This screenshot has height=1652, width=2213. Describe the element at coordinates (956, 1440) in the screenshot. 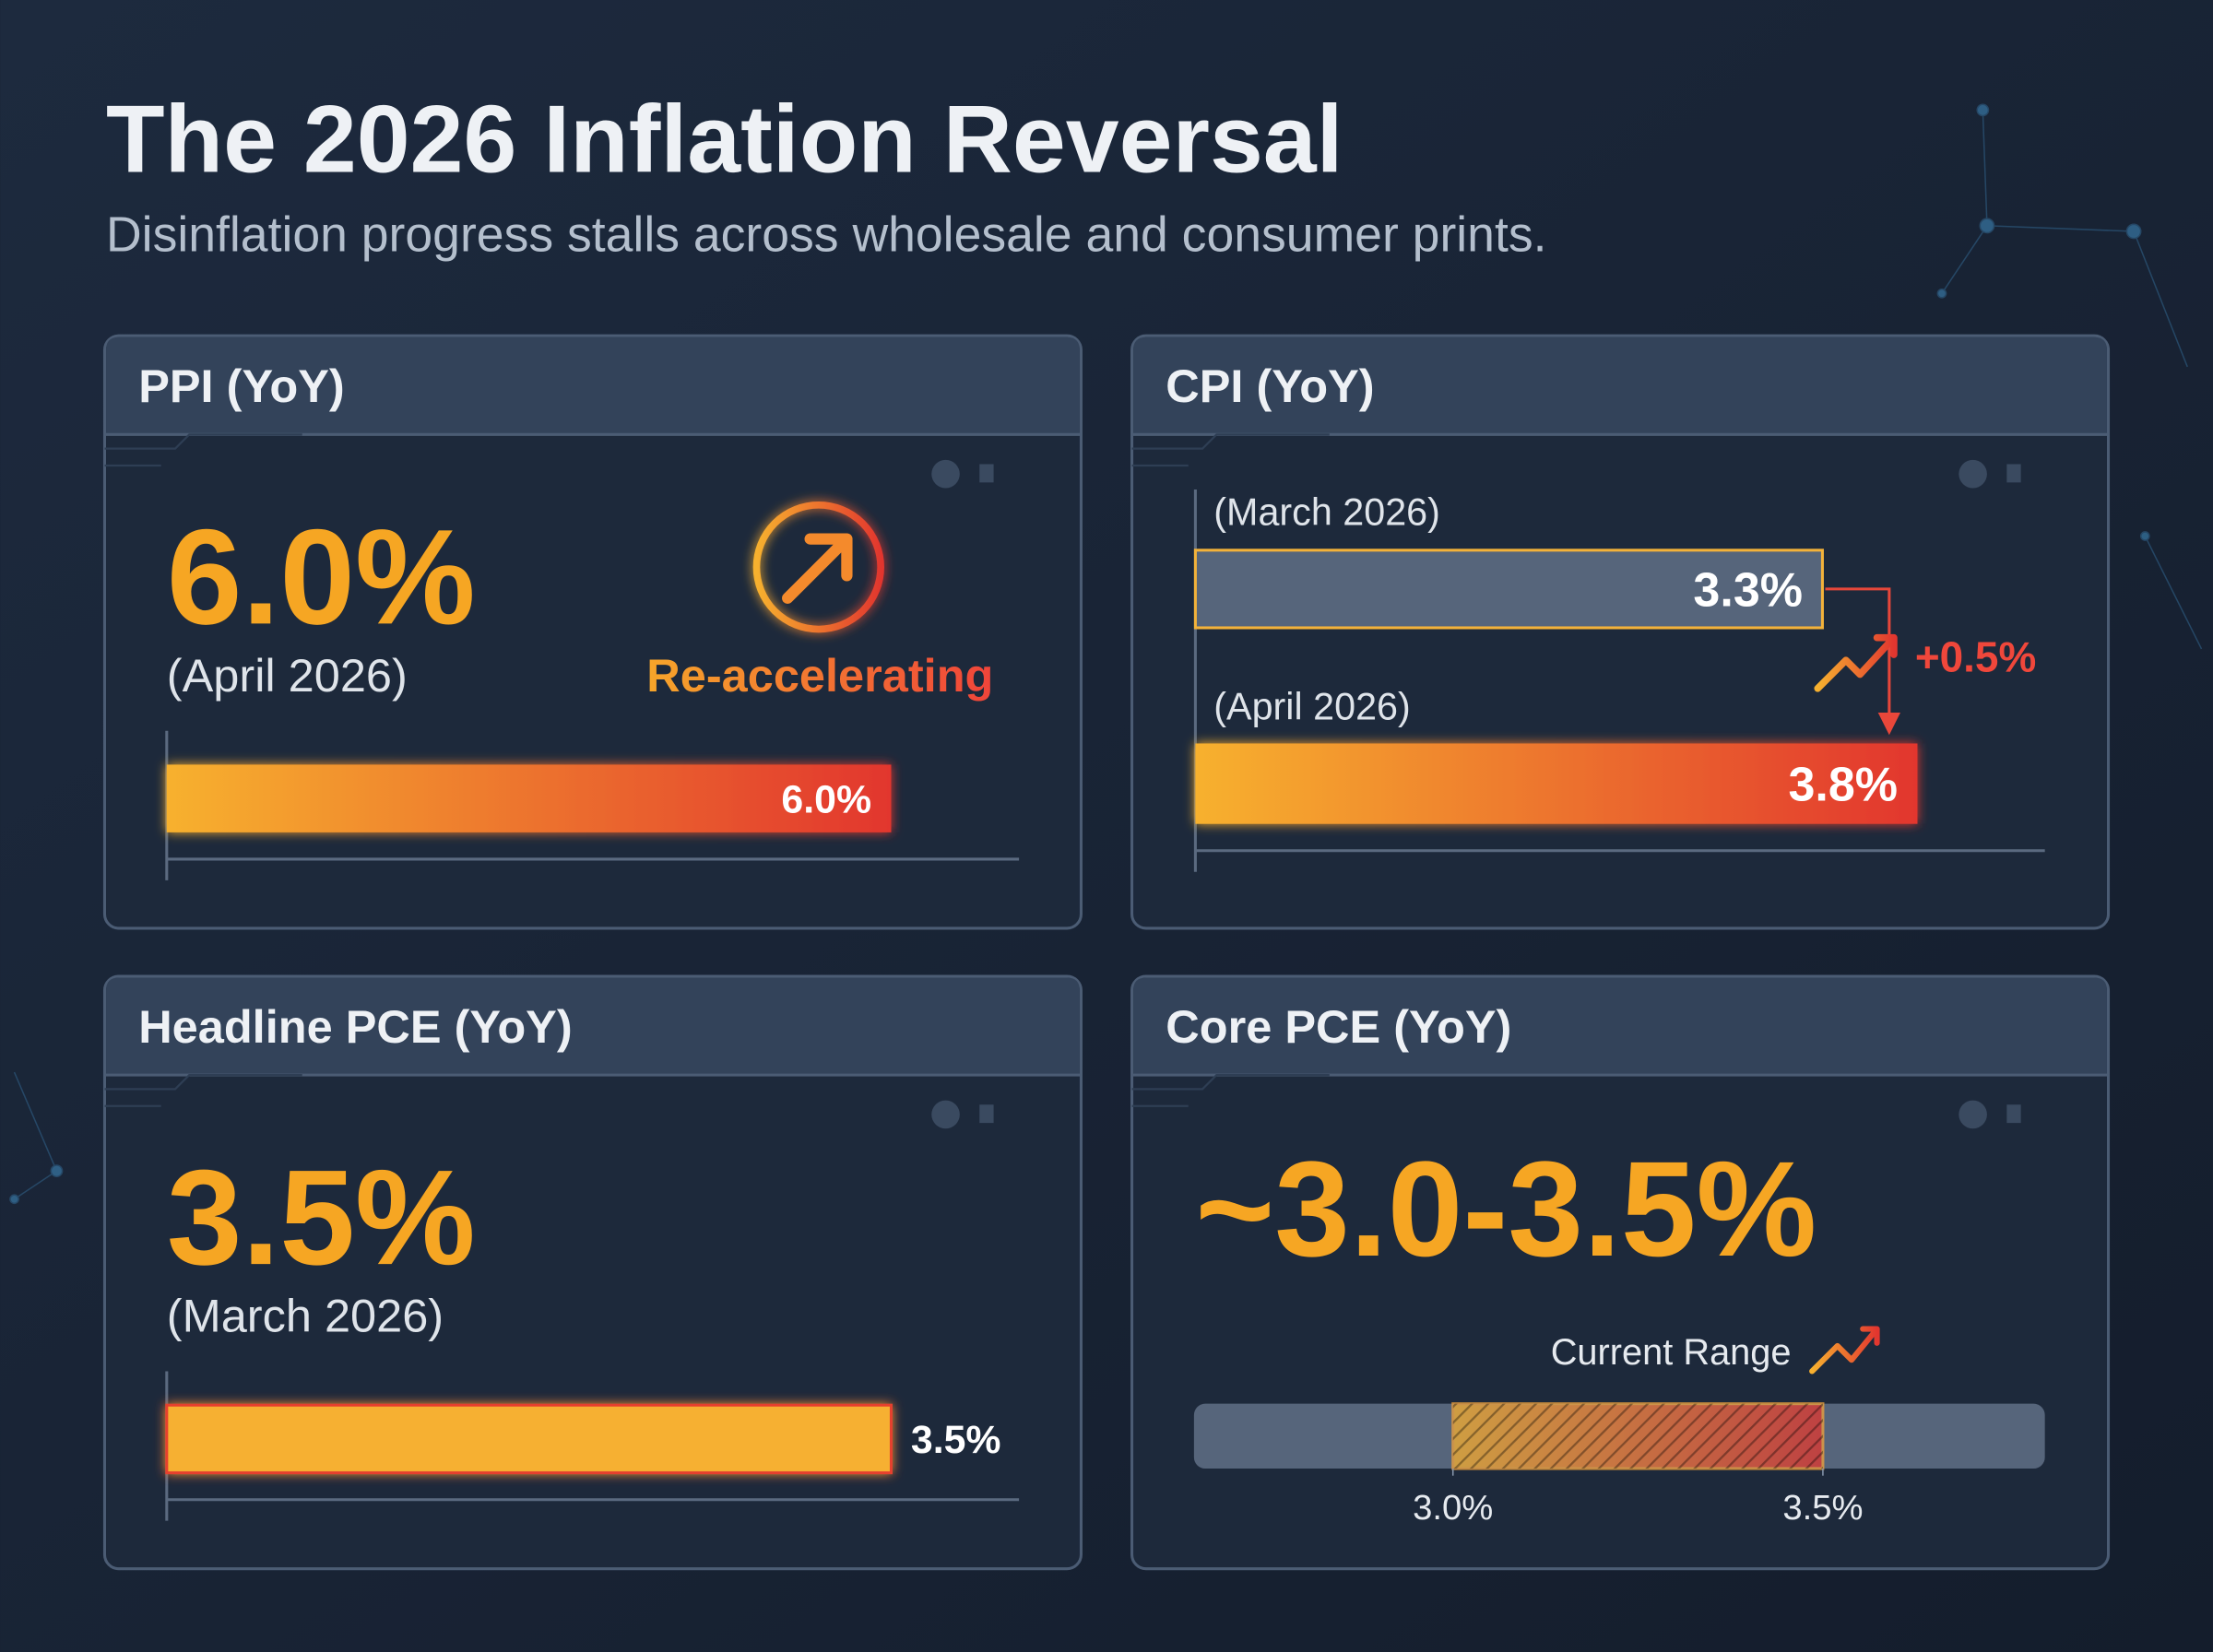

I see `bar-label: 3.5%` at that location.